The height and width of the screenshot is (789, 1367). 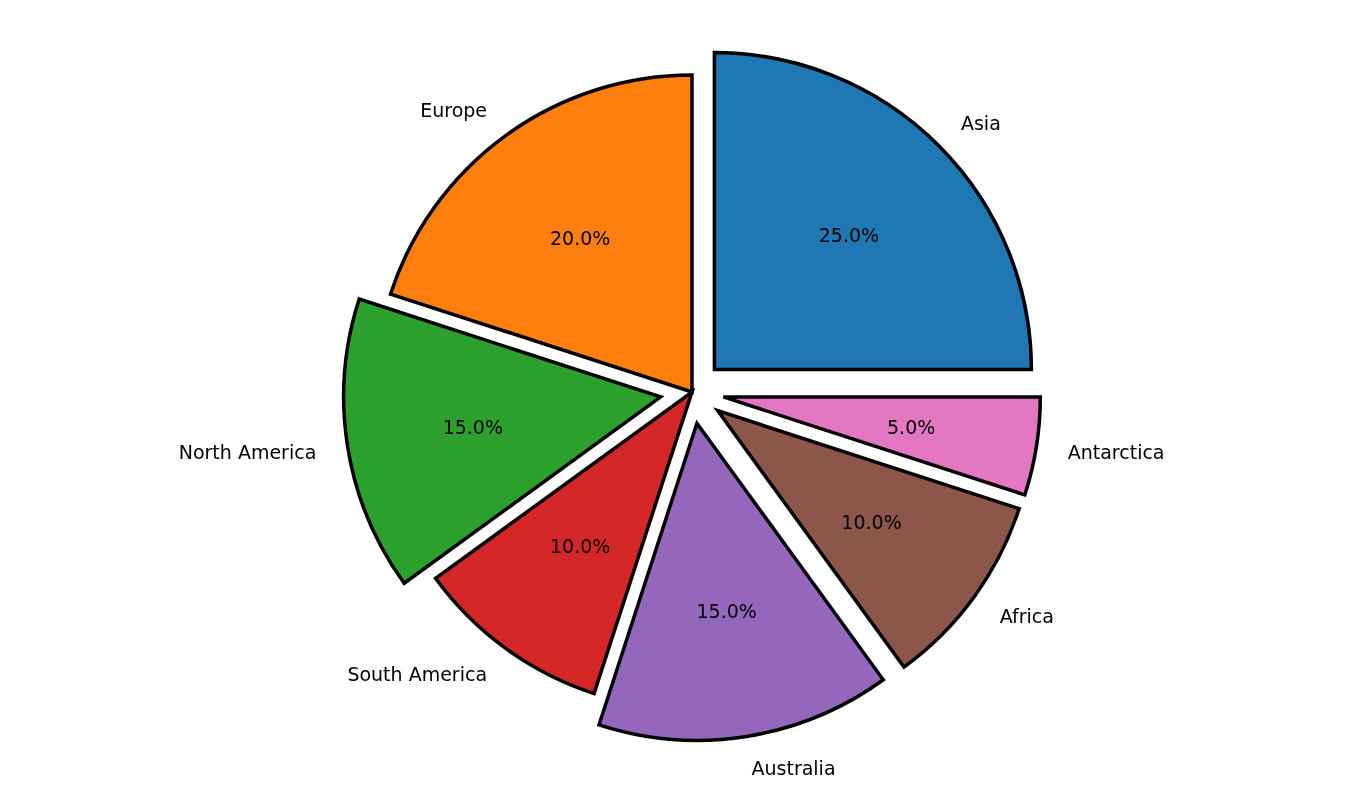 What do you see at coordinates (1026, 615) in the screenshot?
I see `slice-label: Africa` at bounding box center [1026, 615].